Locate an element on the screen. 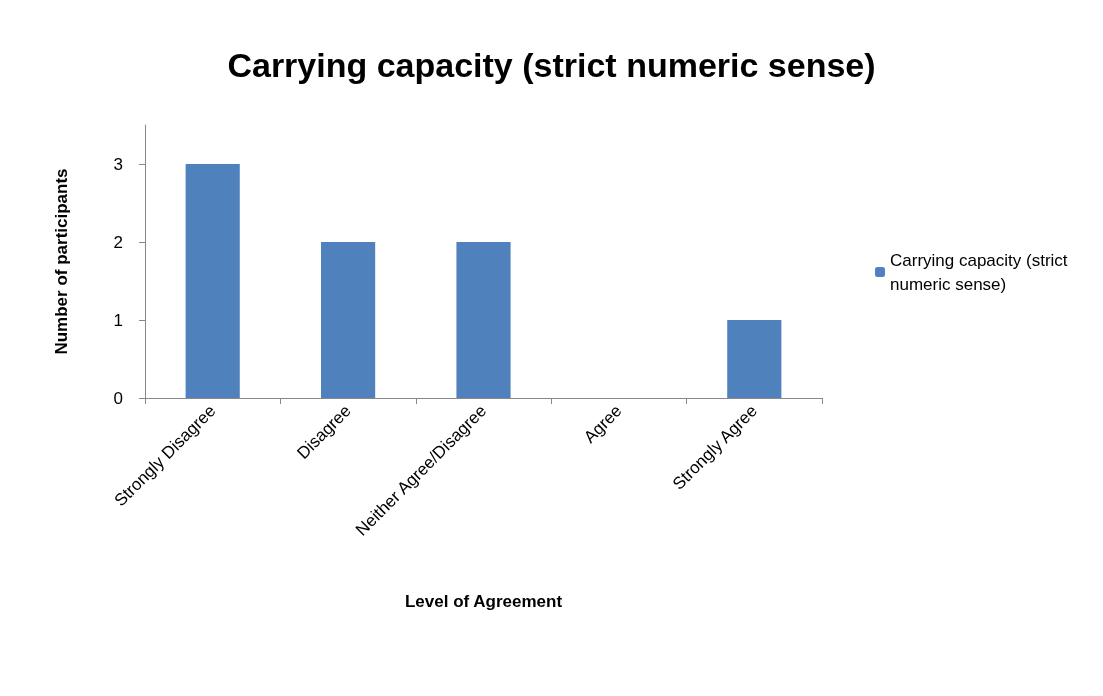 The image size is (1103, 696). y-tick-label: 2 is located at coordinates (118, 242).